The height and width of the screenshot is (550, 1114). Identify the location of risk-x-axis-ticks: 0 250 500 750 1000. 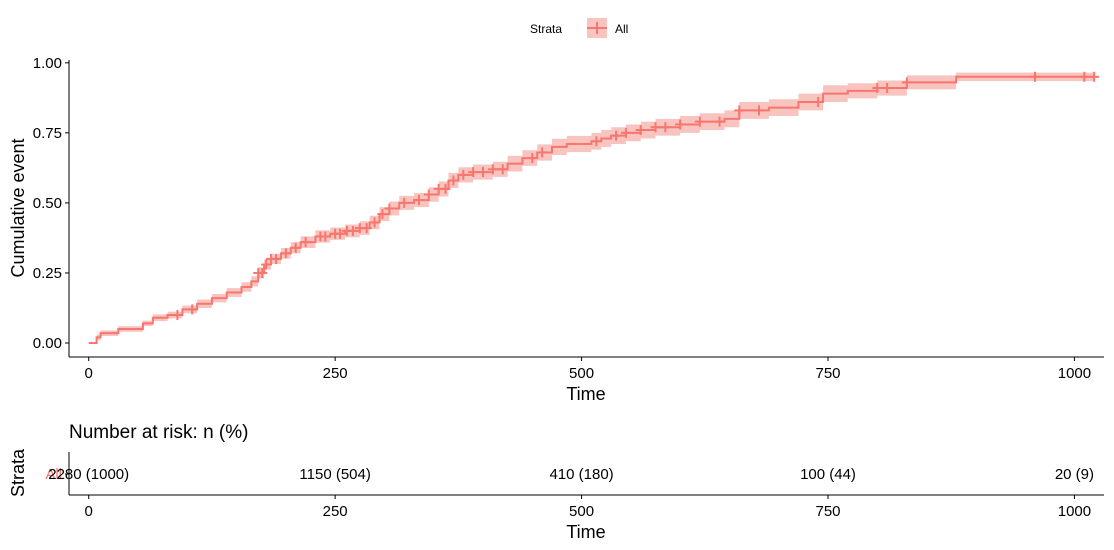
(588, 507).